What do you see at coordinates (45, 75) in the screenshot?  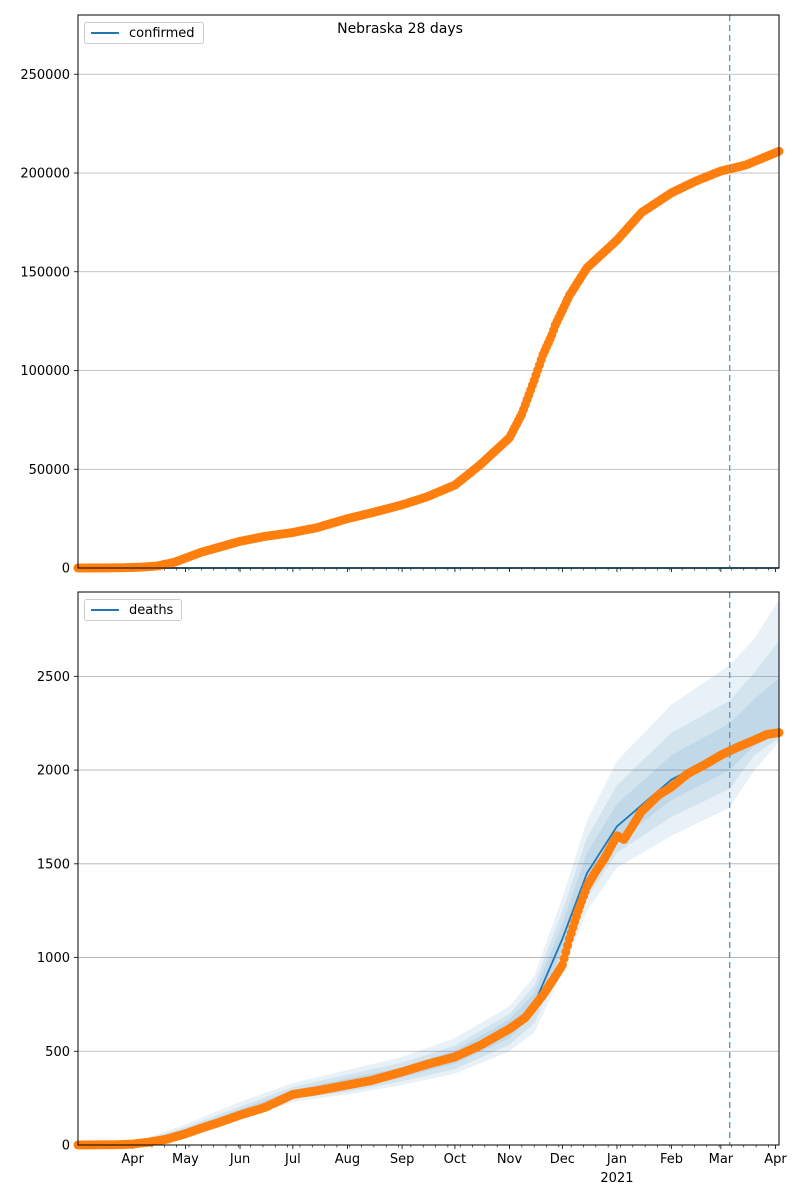 I see `y-tick-label: 250000` at bounding box center [45, 75].